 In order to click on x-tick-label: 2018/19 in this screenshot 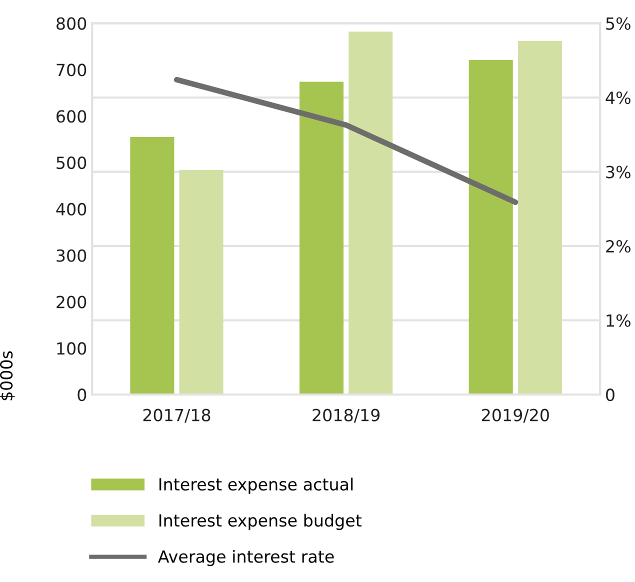, I will do `click(346, 415)`.